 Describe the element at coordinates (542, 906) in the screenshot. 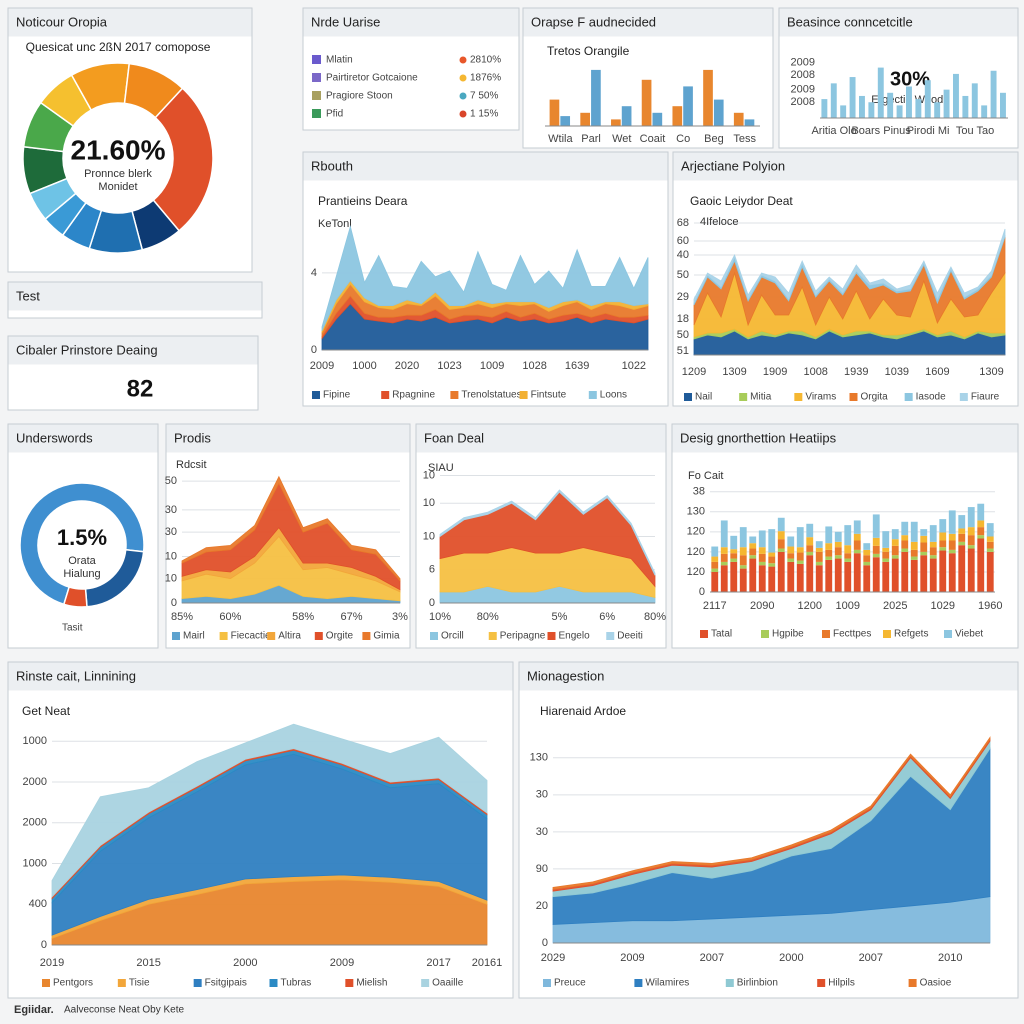

I see `y-tick-label: 20` at that location.